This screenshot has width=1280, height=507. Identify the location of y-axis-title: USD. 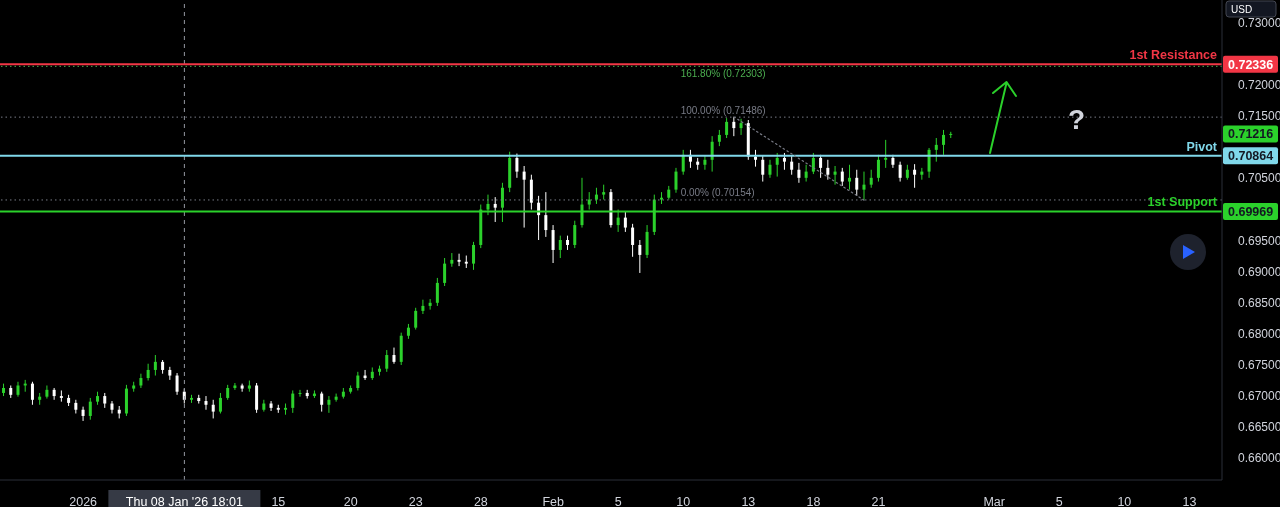
(1242, 9).